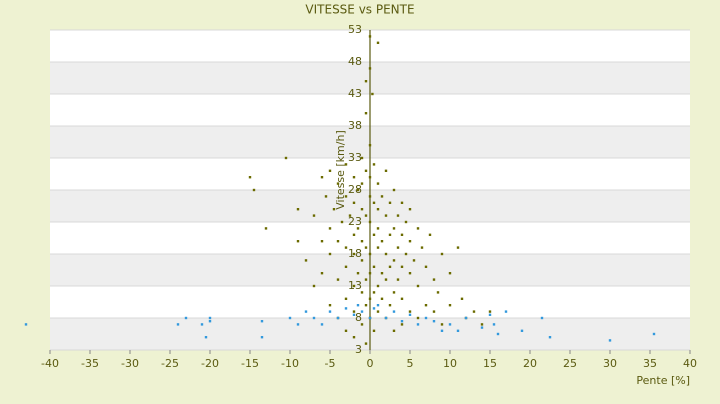 The image size is (720, 404). What do you see at coordinates (355, 125) in the screenshot?
I see `y-tick-label: 38` at bounding box center [355, 125].